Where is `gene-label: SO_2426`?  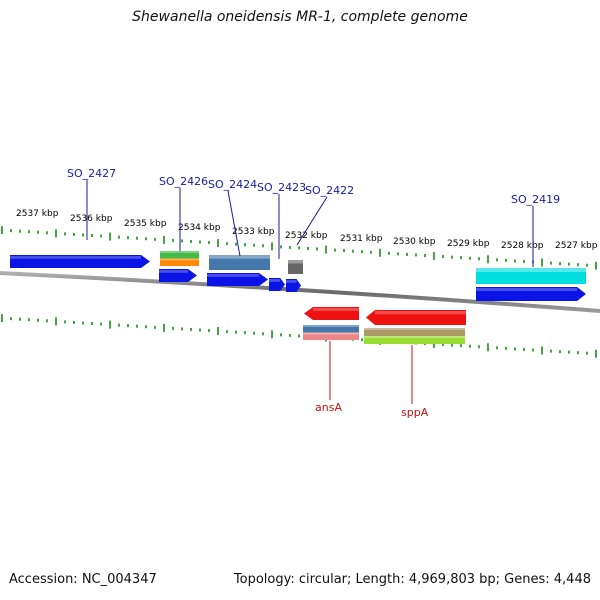
gene-label: SO_2426 is located at coordinates (183, 181).